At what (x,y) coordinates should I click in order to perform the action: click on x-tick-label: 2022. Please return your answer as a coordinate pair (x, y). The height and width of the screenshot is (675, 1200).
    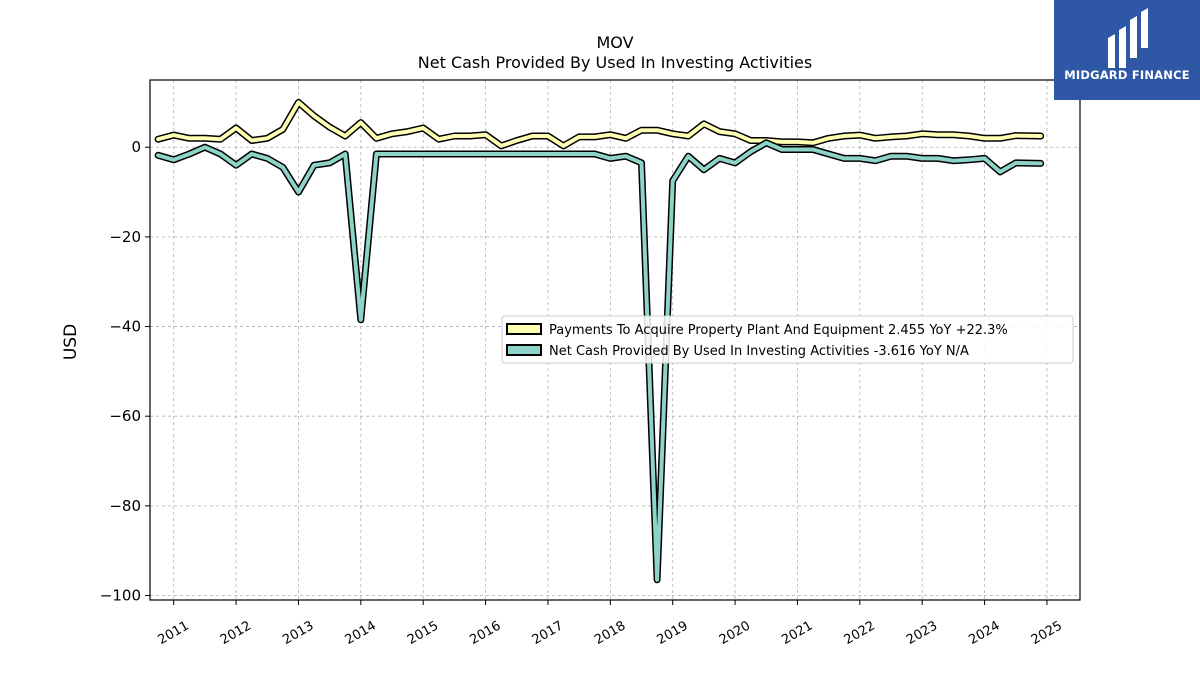
    Looking at the image, I should click on (860, 633).